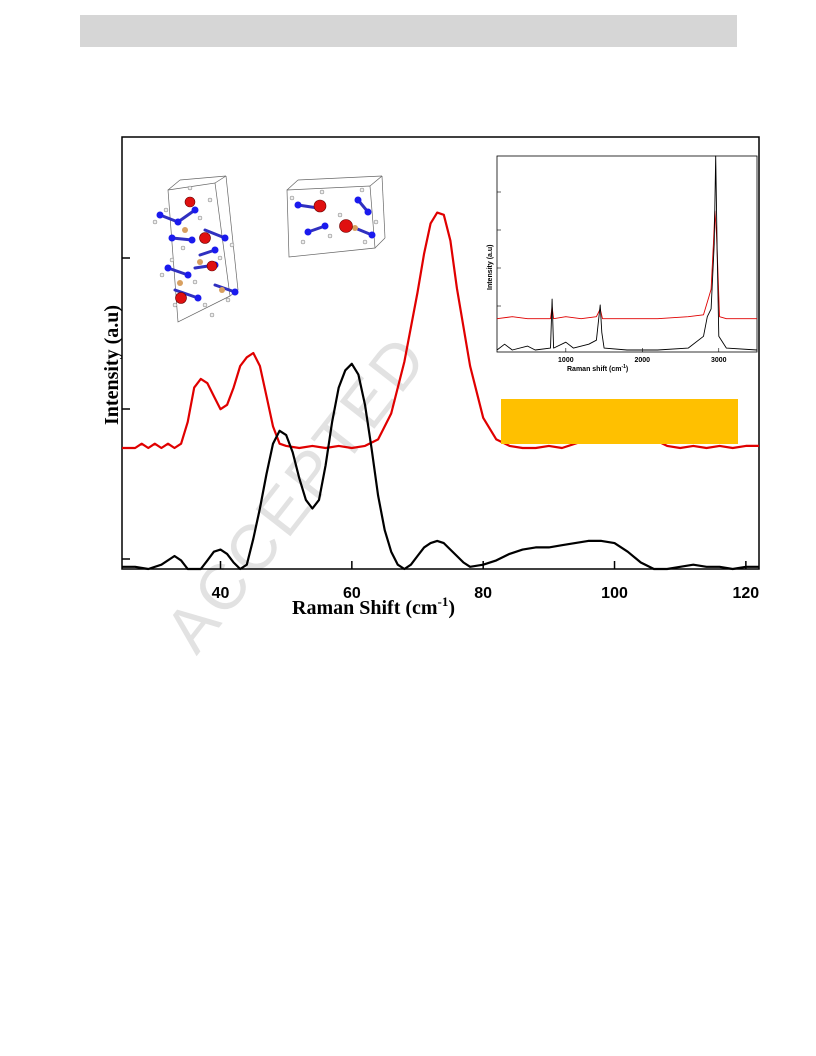 This screenshot has height=1056, width=816. I want to click on inset-x-axis-title-suffix: ), so click(627, 369).